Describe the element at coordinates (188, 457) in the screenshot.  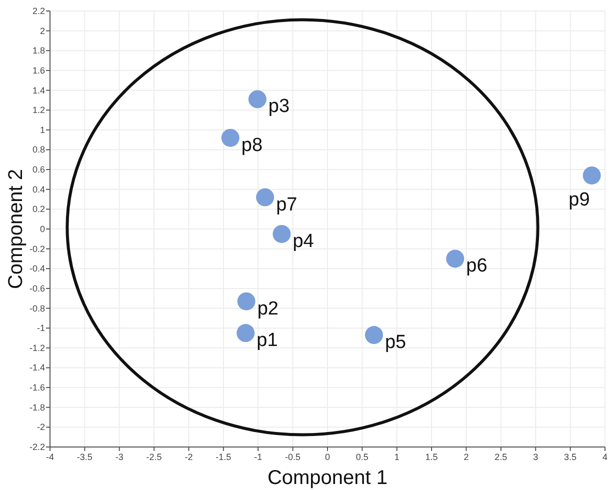
I see `x-tick-label: -2` at that location.